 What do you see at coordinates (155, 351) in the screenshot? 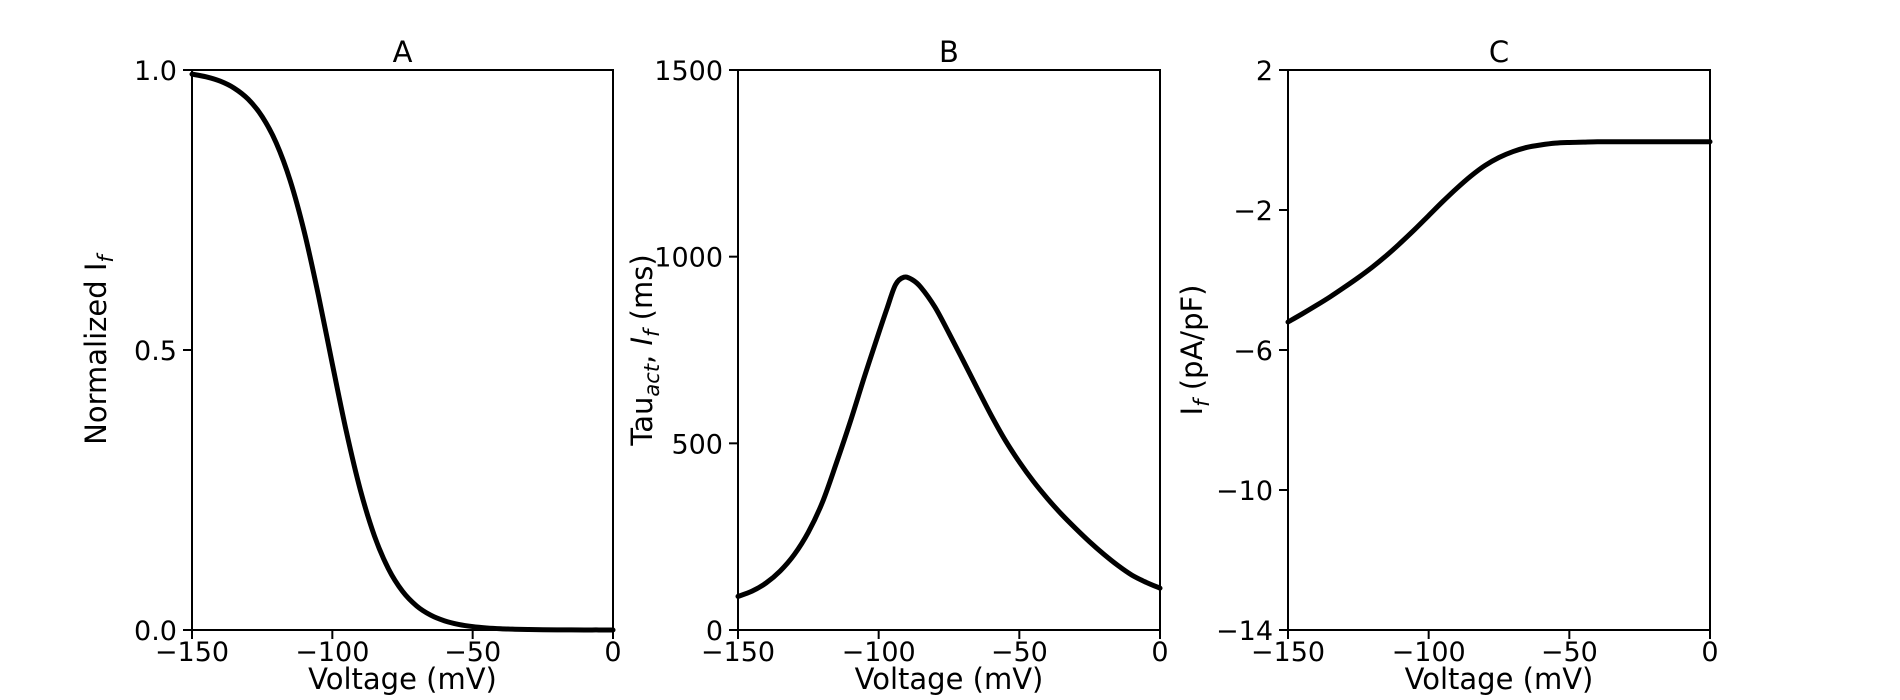
I see `y-tick-label: 0.5` at bounding box center [155, 351].